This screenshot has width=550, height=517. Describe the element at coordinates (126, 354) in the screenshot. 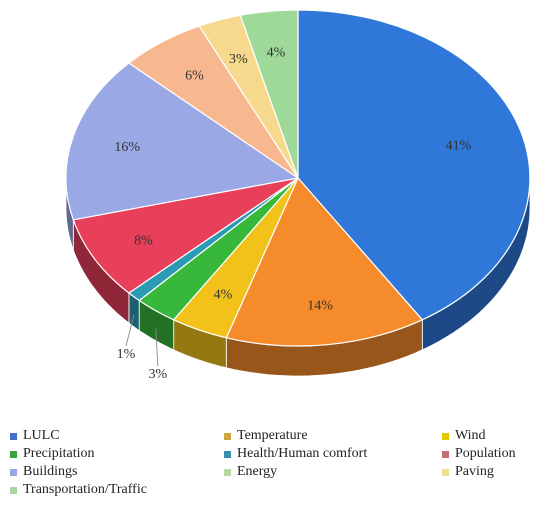

I see `data-label-health-human-comfort: 1%` at that location.